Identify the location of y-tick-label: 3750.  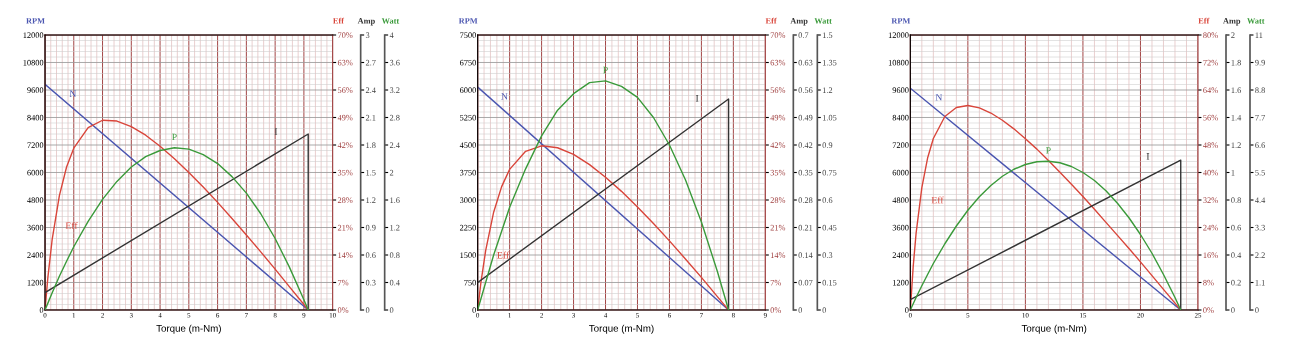
(468, 172).